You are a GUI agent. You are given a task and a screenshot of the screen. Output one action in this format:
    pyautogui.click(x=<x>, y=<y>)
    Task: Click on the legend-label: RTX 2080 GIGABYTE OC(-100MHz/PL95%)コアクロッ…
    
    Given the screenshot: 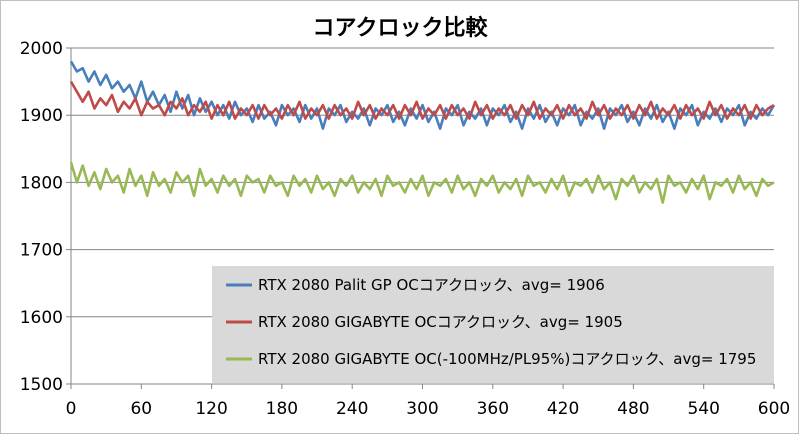 What is the action you would take?
    pyautogui.click(x=507, y=359)
    